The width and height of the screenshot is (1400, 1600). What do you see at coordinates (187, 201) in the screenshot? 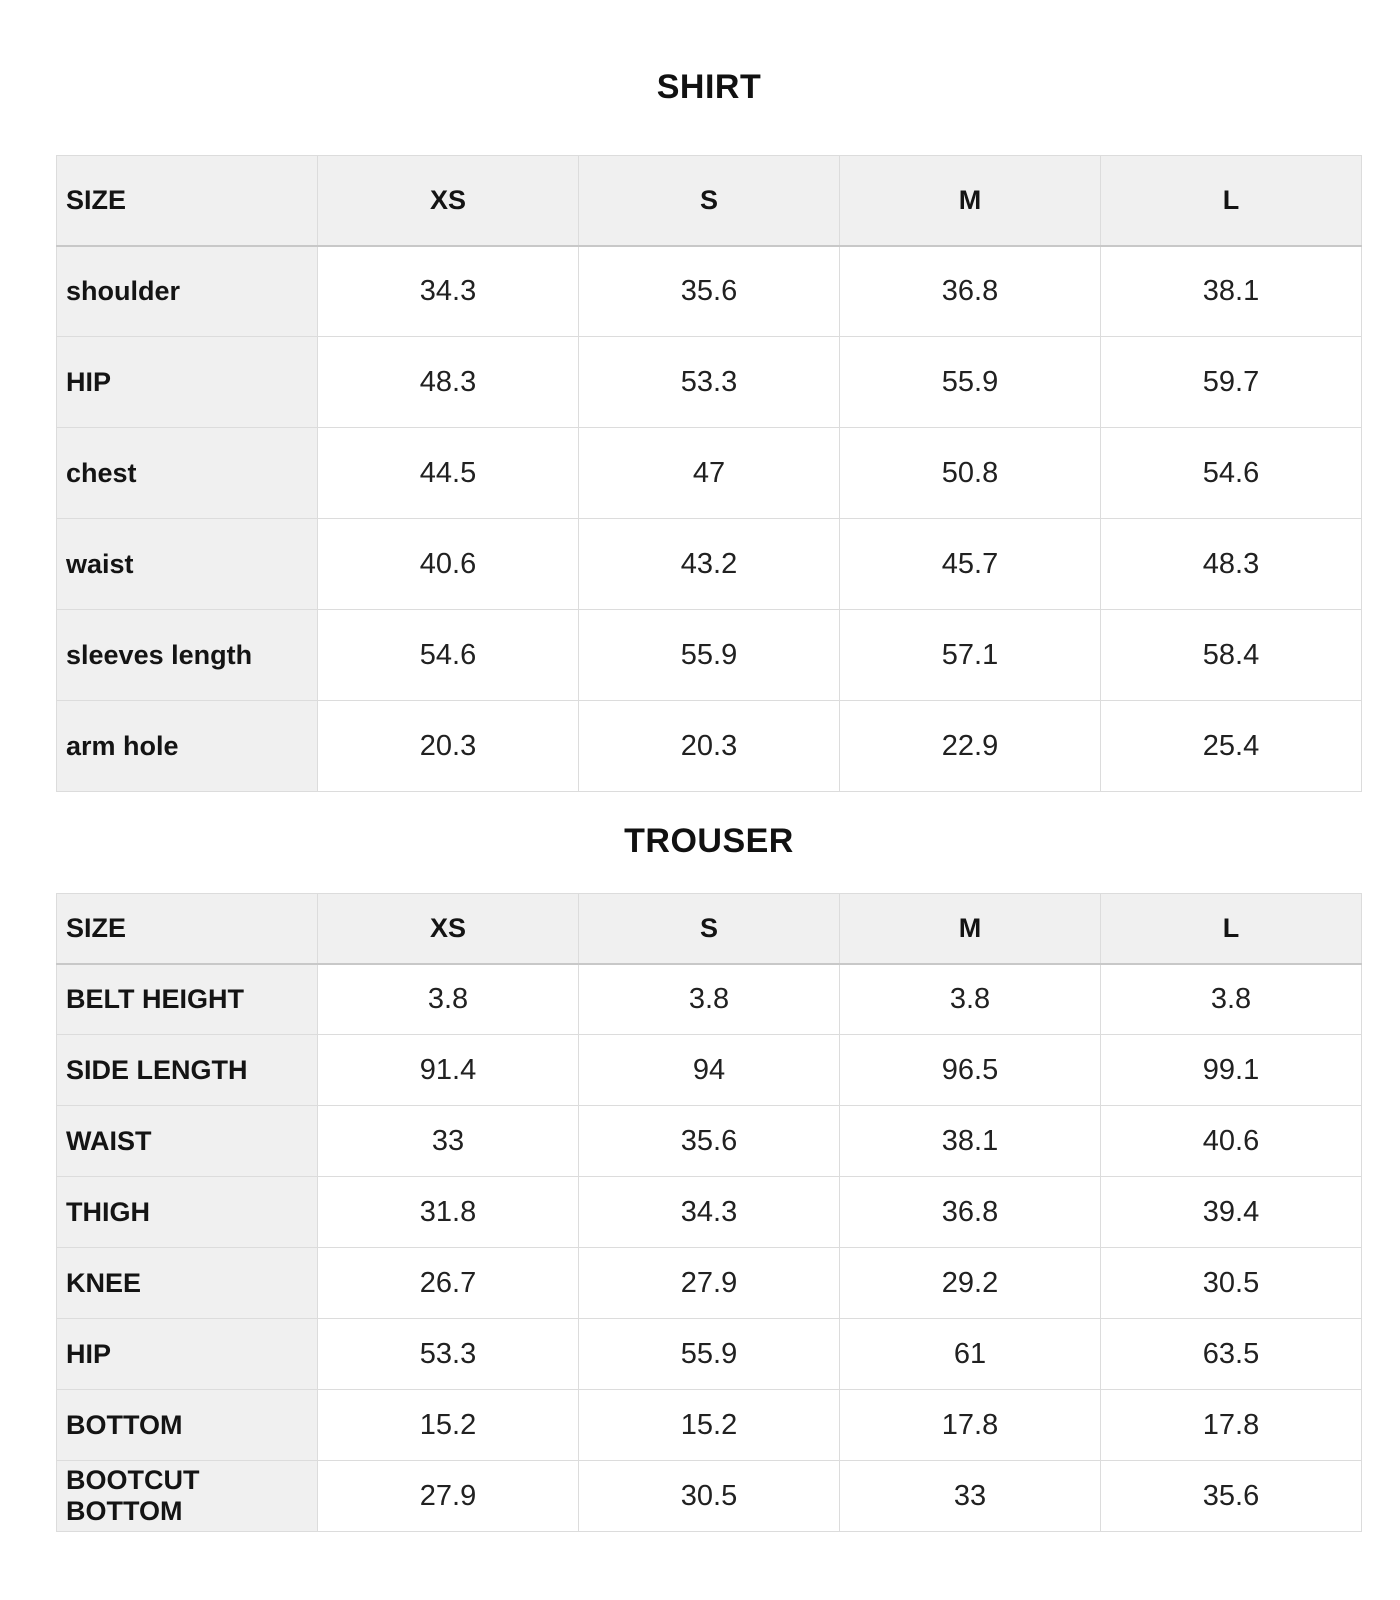
I see `shirt-column-header-size: SIZE` at bounding box center [187, 201].